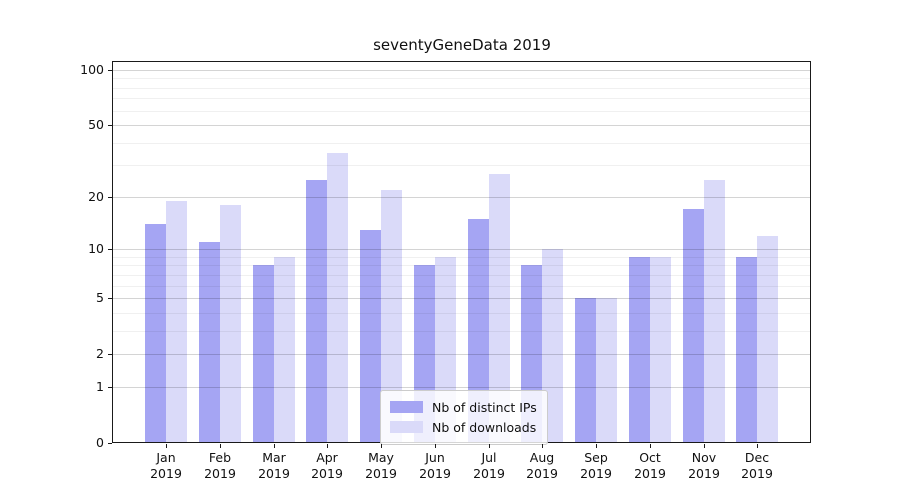 The image size is (900, 500). Describe the element at coordinates (96, 124) in the screenshot. I see `y-tick-label-50: 50` at that location.